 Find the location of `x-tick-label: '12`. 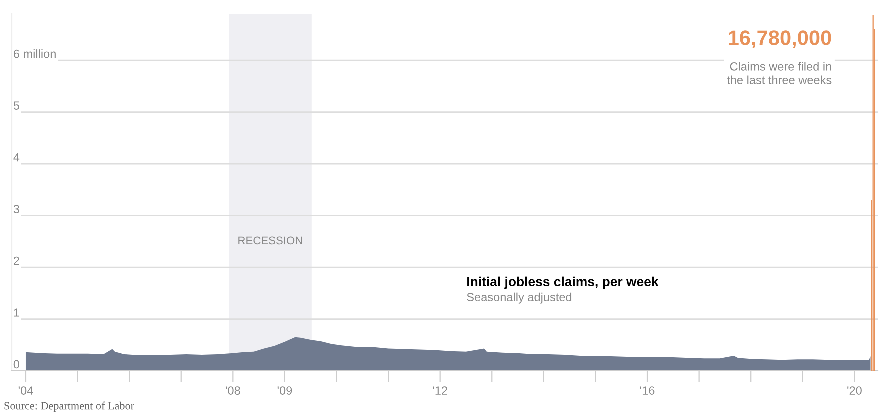

x-tick-label: '12 is located at coordinates (440, 390).